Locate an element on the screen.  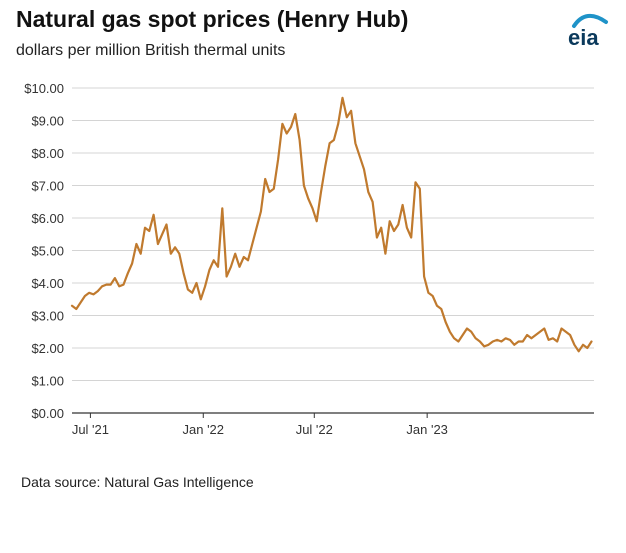
x-tick-label: Jul '21 is located at coordinates (90, 429).